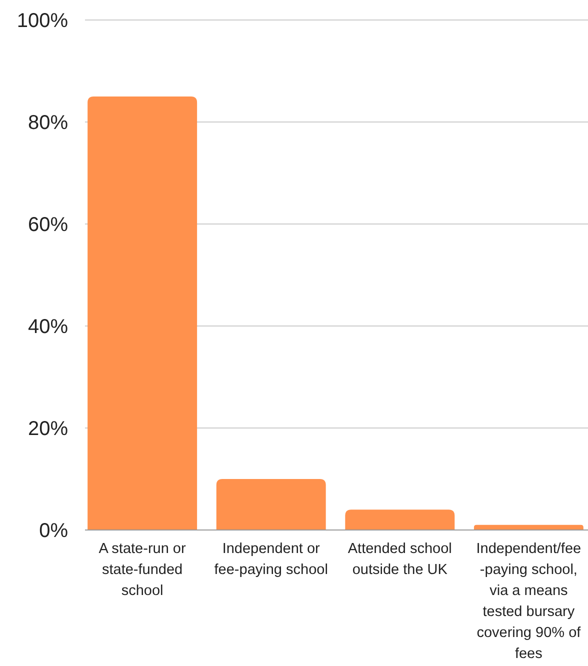  I want to click on x-tick-label: Independent/fee-paying school, via a means tested bursary covering 90% of fees, so click(529, 601).